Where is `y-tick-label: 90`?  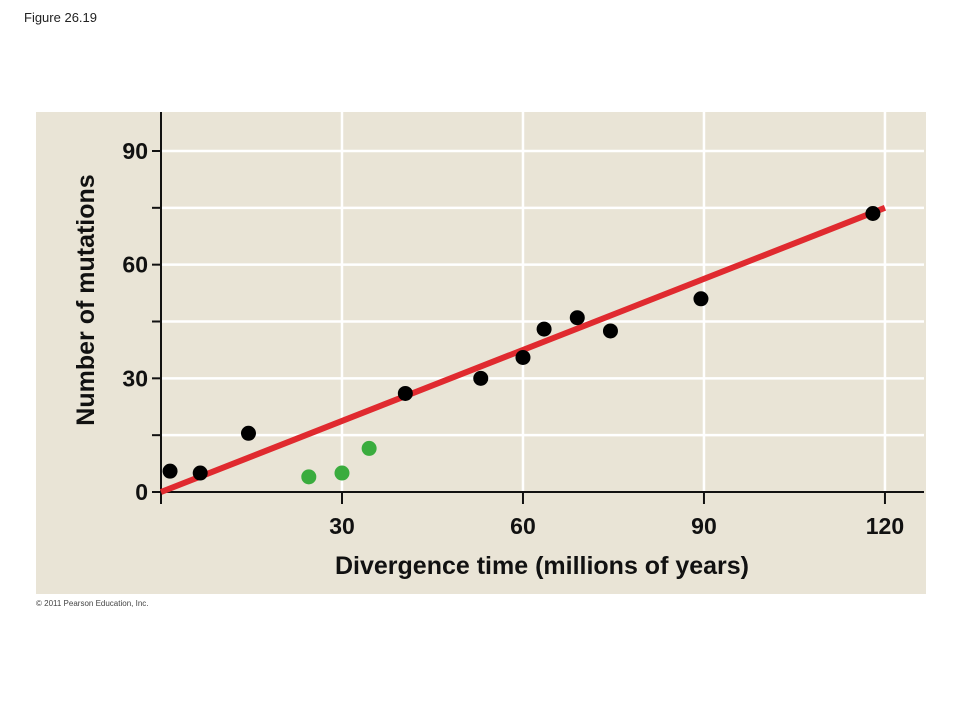
y-tick-label: 90 is located at coordinates (135, 151).